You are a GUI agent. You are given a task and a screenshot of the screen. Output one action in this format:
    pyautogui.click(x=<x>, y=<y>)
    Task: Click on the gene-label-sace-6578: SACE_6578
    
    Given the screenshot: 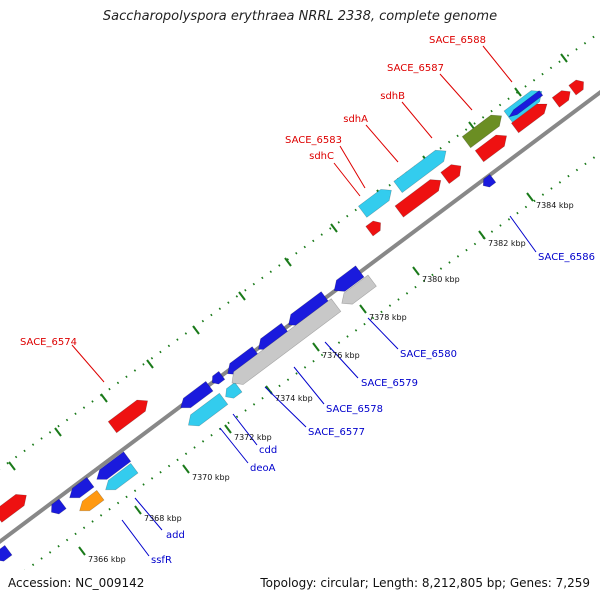 What is the action you would take?
    pyautogui.click(x=354, y=409)
    